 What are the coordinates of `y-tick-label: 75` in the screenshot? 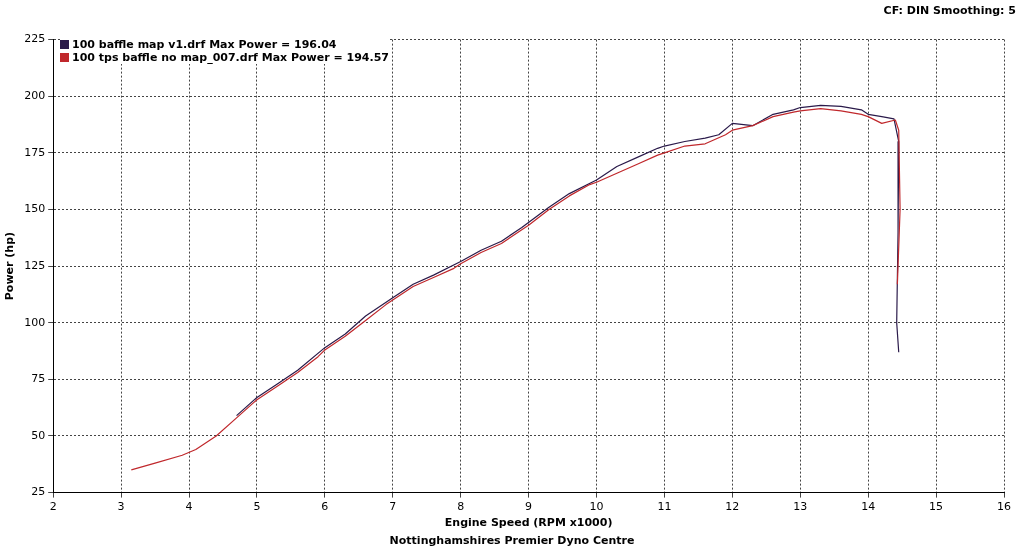 It's located at (38, 379).